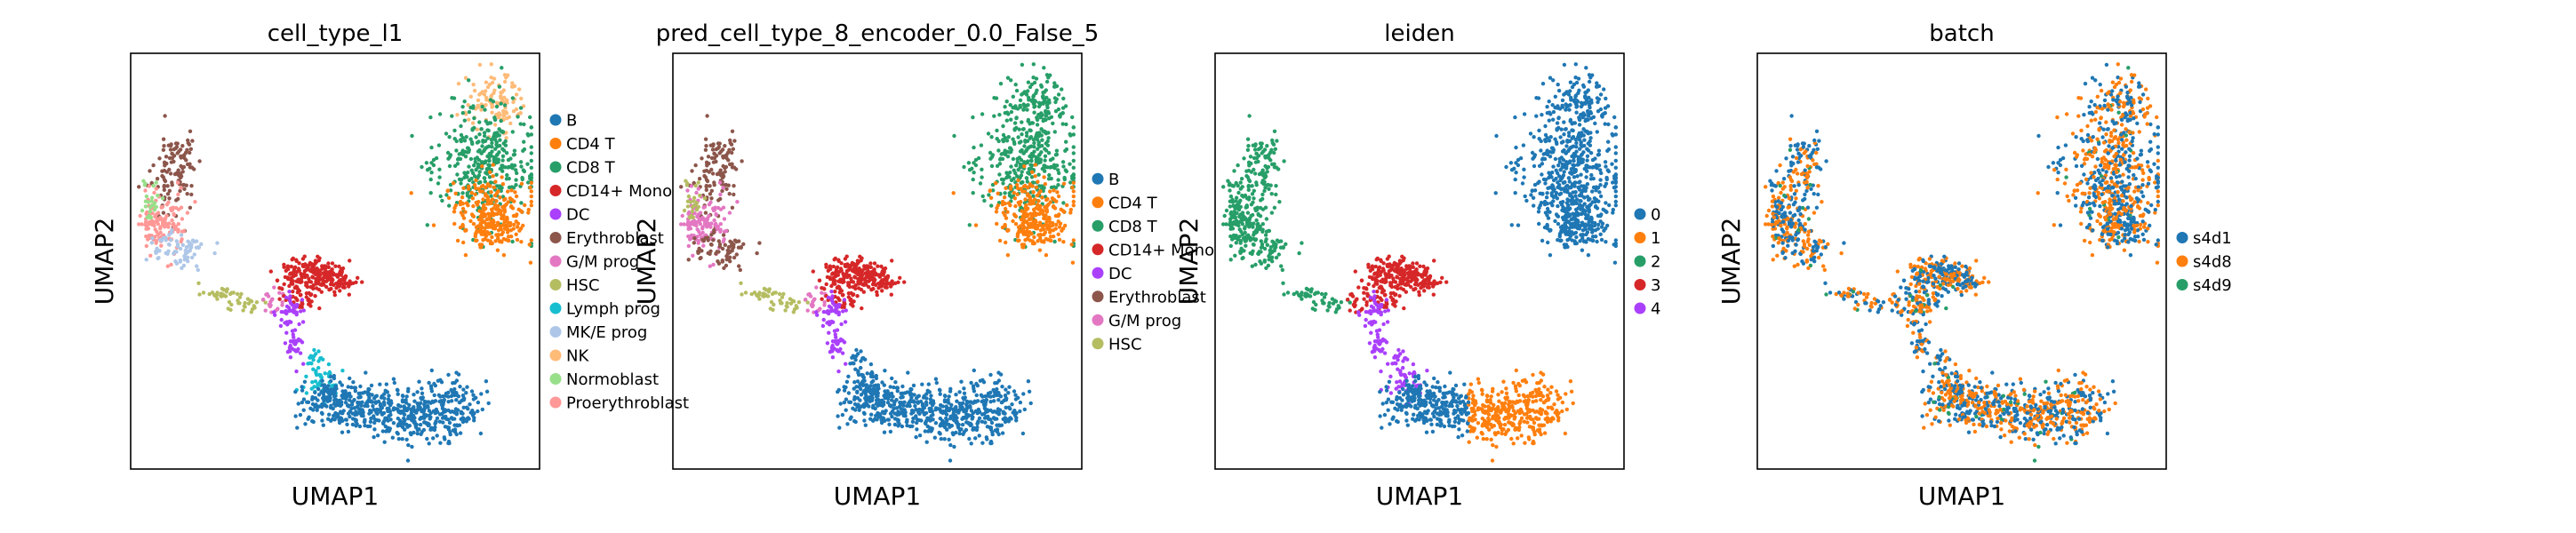 Image resolution: width=2576 pixels, height=533 pixels. What do you see at coordinates (1098, 178) in the screenshot?
I see `legend-marker` at bounding box center [1098, 178].